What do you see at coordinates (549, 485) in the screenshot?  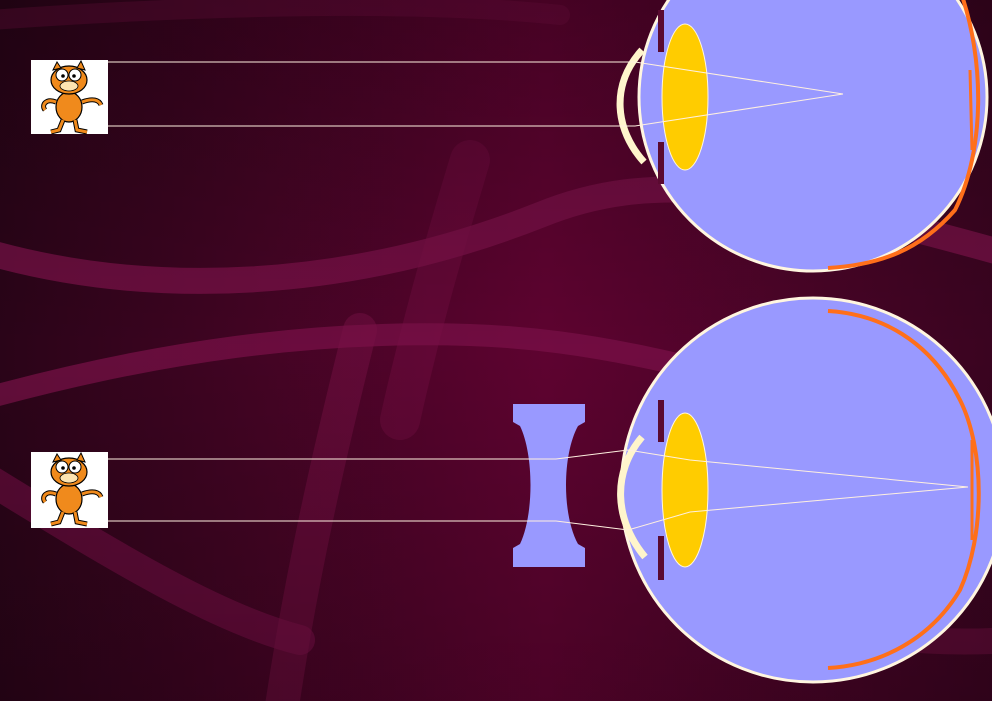 I see `corrective-concave-lens` at bounding box center [549, 485].